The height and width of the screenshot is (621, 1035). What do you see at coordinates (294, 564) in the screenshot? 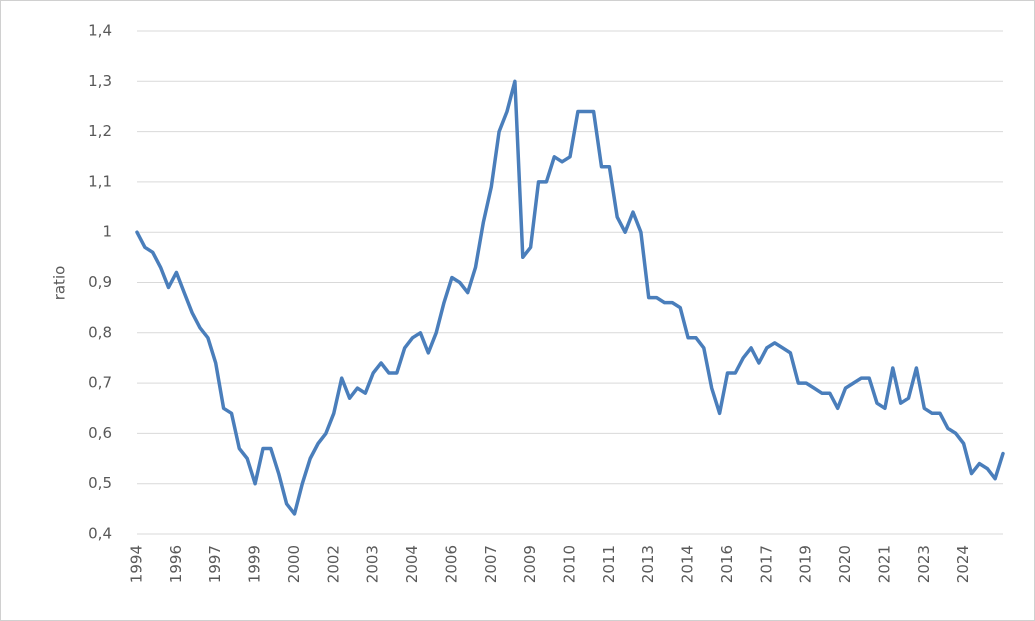
I see `x-tick-label: 2000` at bounding box center [294, 564].